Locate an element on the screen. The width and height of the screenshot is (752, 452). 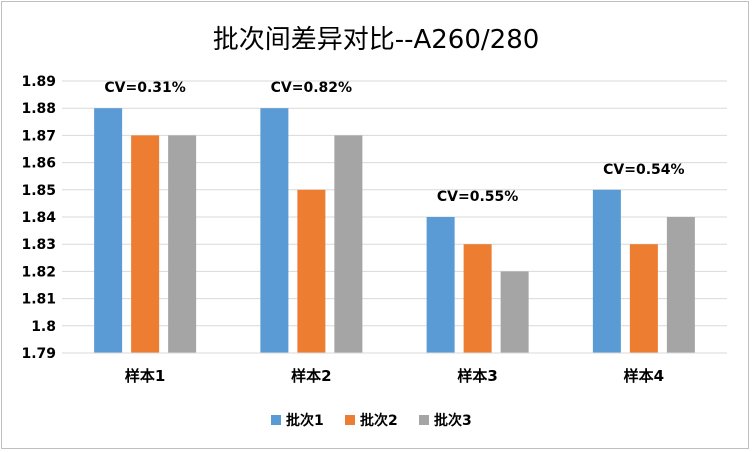
y-tick-label: 1.84 is located at coordinates (38, 218).